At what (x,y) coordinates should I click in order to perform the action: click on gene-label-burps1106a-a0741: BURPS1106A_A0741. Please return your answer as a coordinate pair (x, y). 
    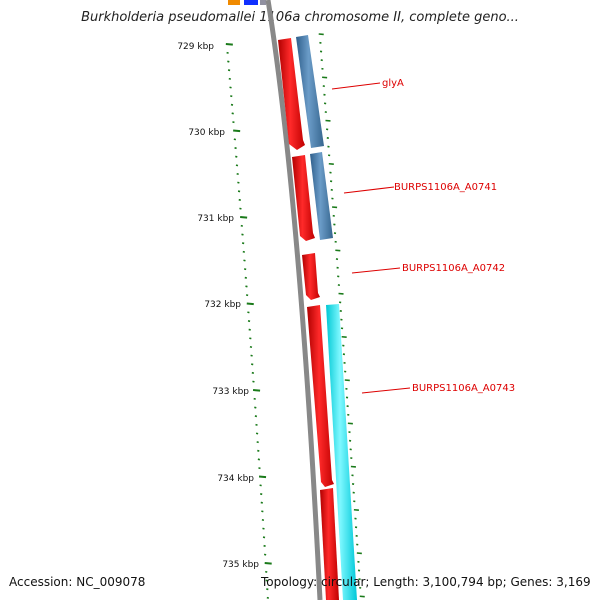
    Looking at the image, I should click on (445, 187).